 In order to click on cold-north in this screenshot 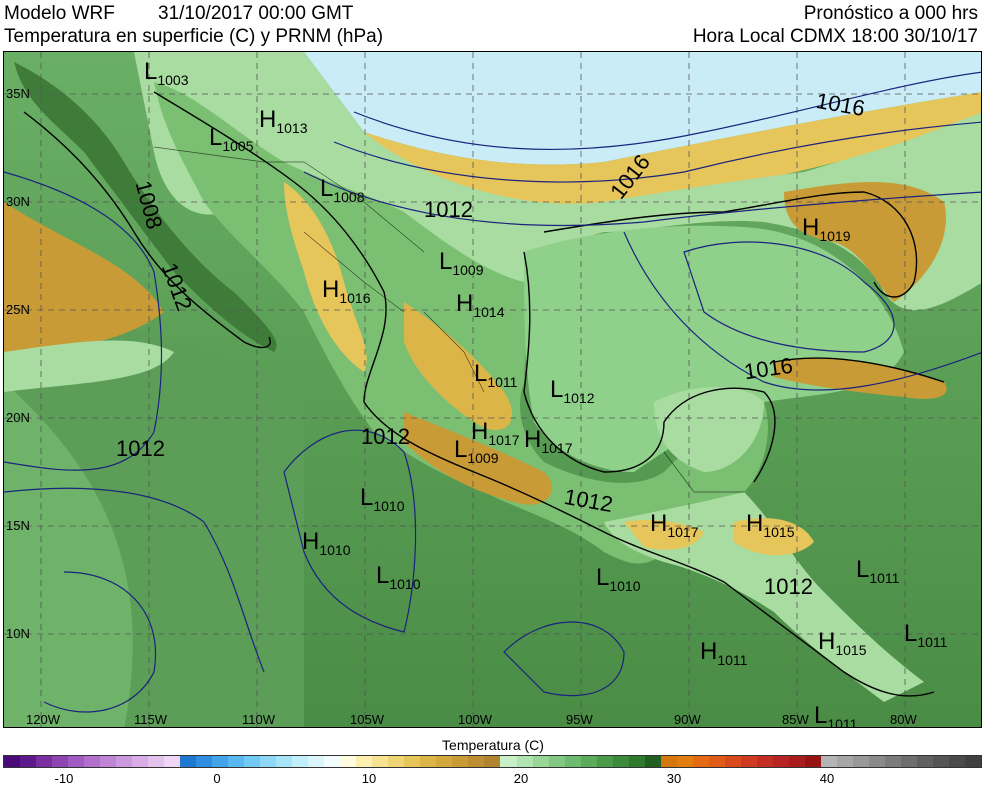, I will do `click(642, 108)`.